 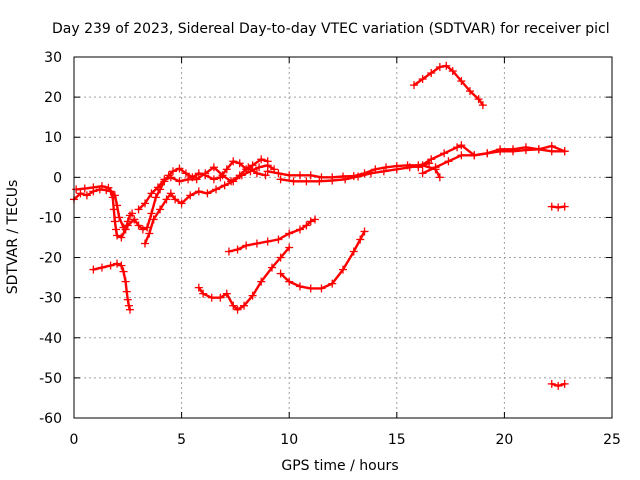 I want to click on y-tick-label: -30, so click(x=50, y=299).